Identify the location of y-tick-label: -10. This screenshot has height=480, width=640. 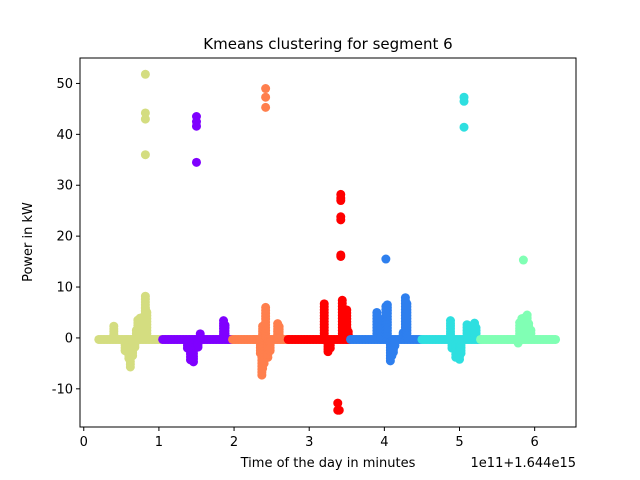
(62, 389).